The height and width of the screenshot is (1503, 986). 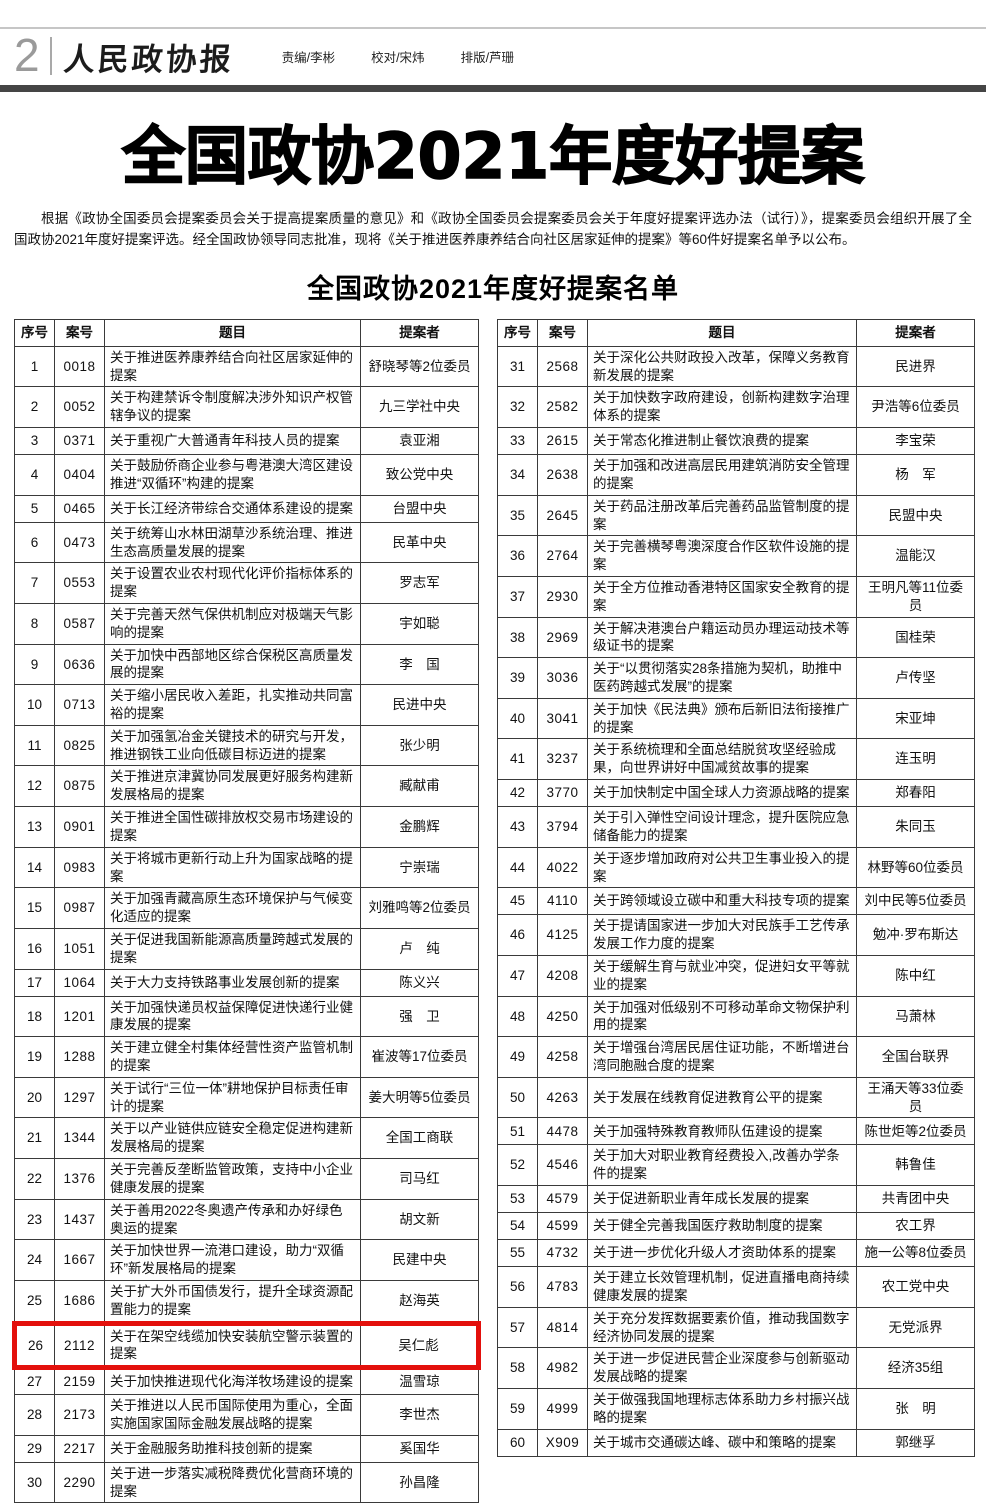 What do you see at coordinates (915, 596) in the screenshot?
I see `proposer-name: 王明凡等11位委员` at bounding box center [915, 596].